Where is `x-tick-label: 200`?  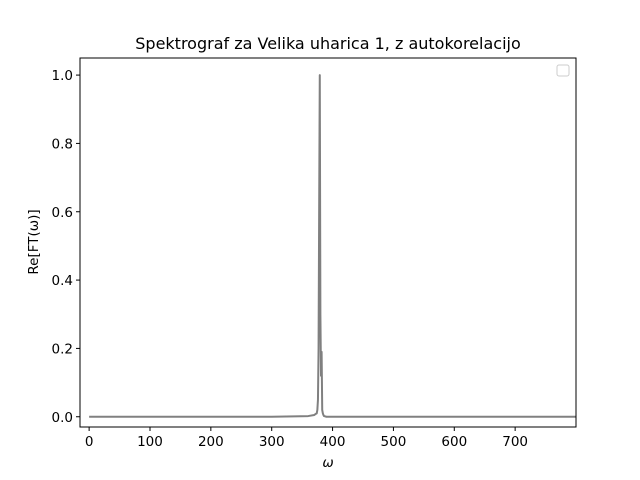 x-tick-label: 200 is located at coordinates (211, 442).